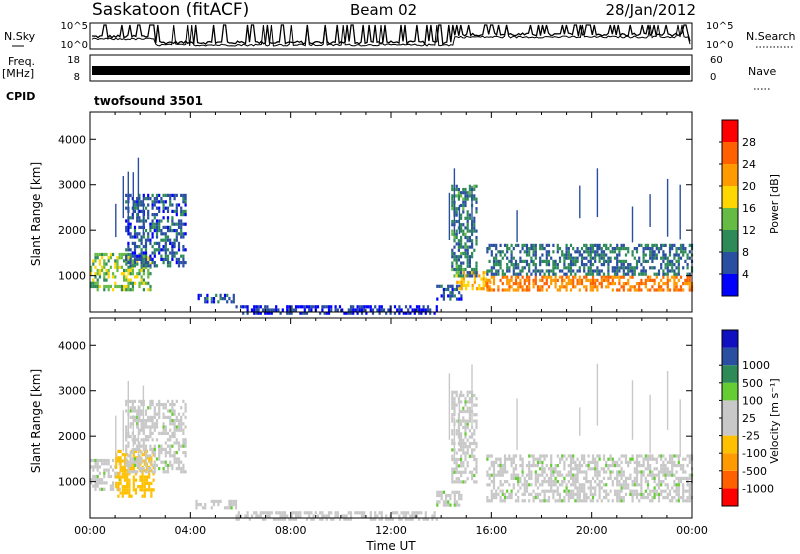  What do you see at coordinates (77, 77) in the screenshot?
I see `freq-tick-bottom: 8` at bounding box center [77, 77].